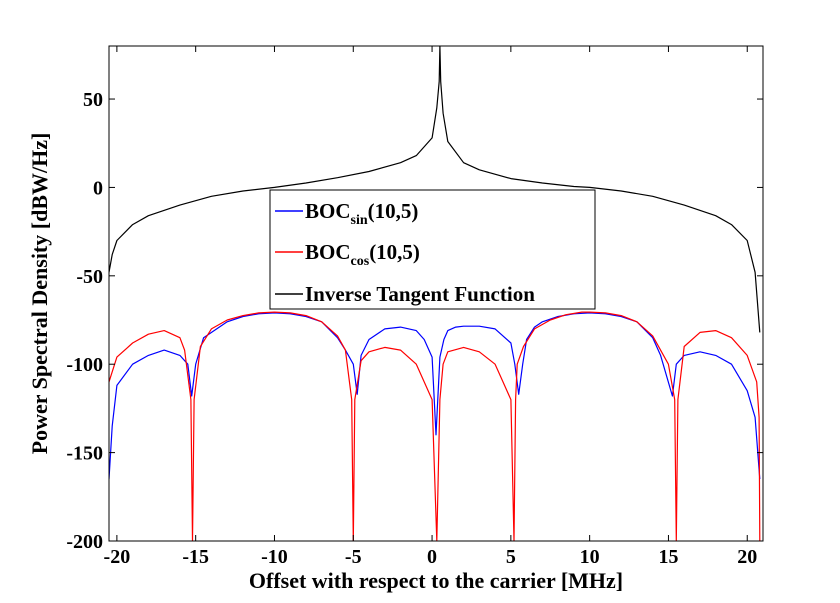 The height and width of the screenshot is (603, 840). I want to click on x-tick-label: -10, so click(274, 557).